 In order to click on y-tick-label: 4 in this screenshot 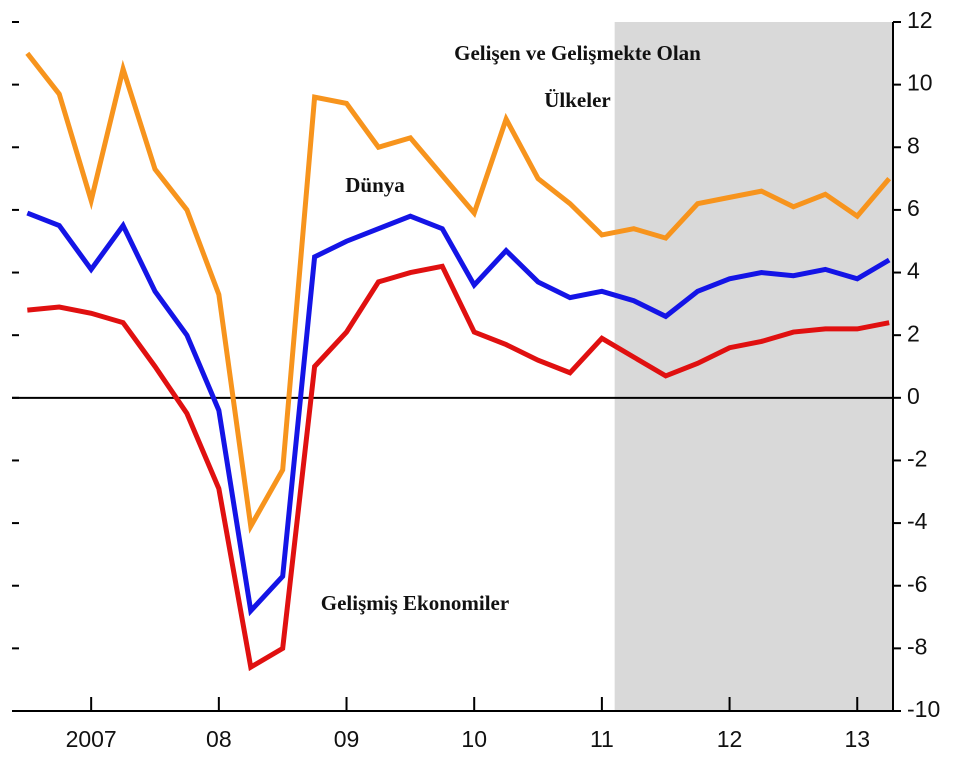, I will do `click(913, 271)`.